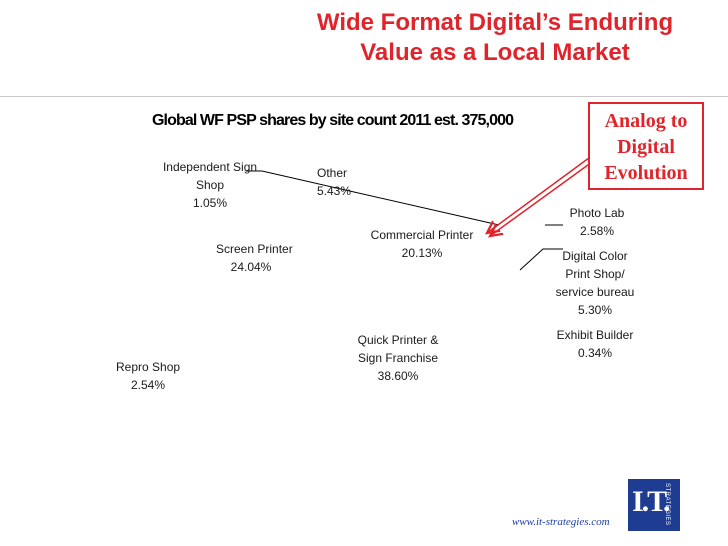 This screenshot has height=546, width=728. I want to click on slice-label-text: Independent Sign, so click(210, 167).